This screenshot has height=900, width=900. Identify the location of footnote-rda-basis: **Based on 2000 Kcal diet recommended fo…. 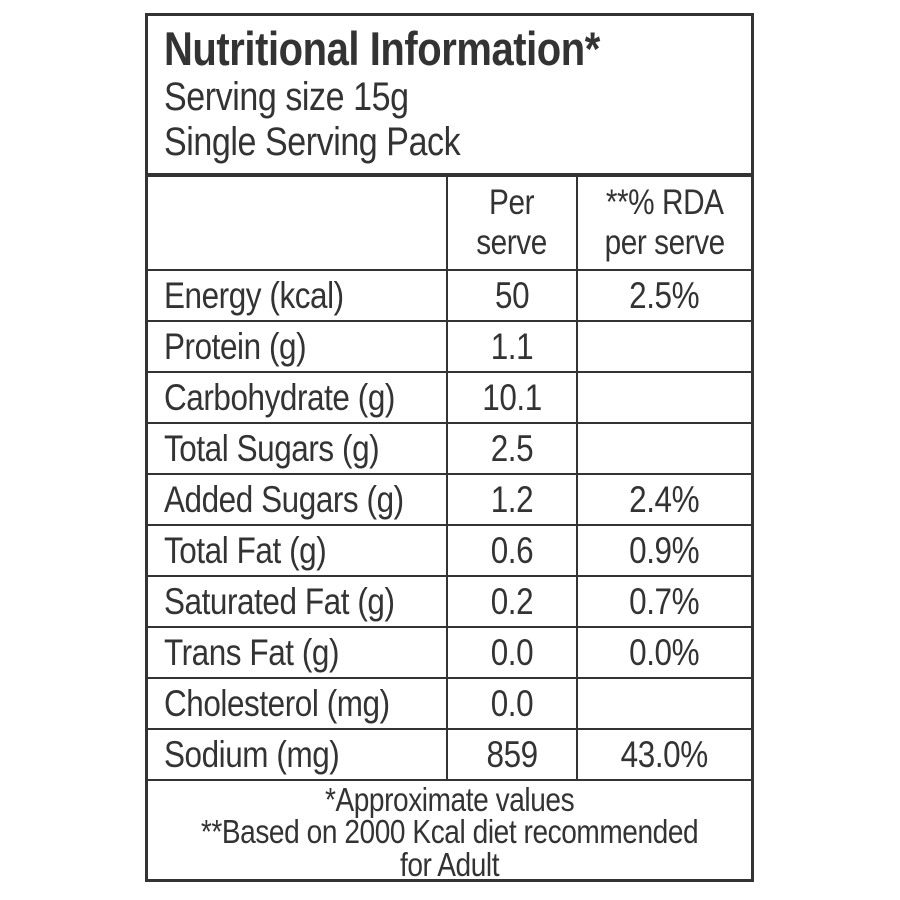
(449, 846).